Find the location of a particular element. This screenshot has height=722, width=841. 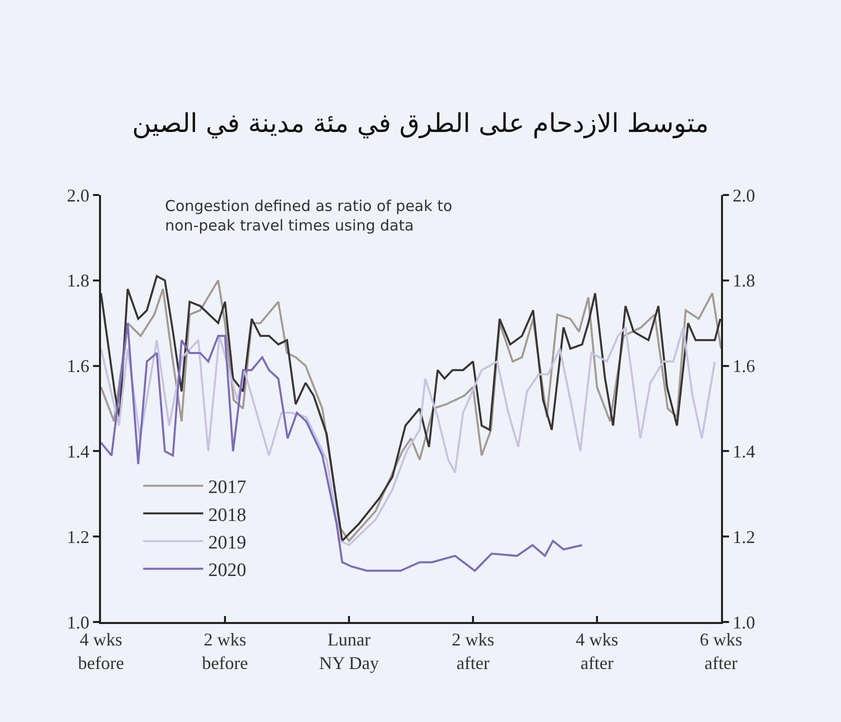

x-tick-label: Lunar NY Day is located at coordinates (349, 651).